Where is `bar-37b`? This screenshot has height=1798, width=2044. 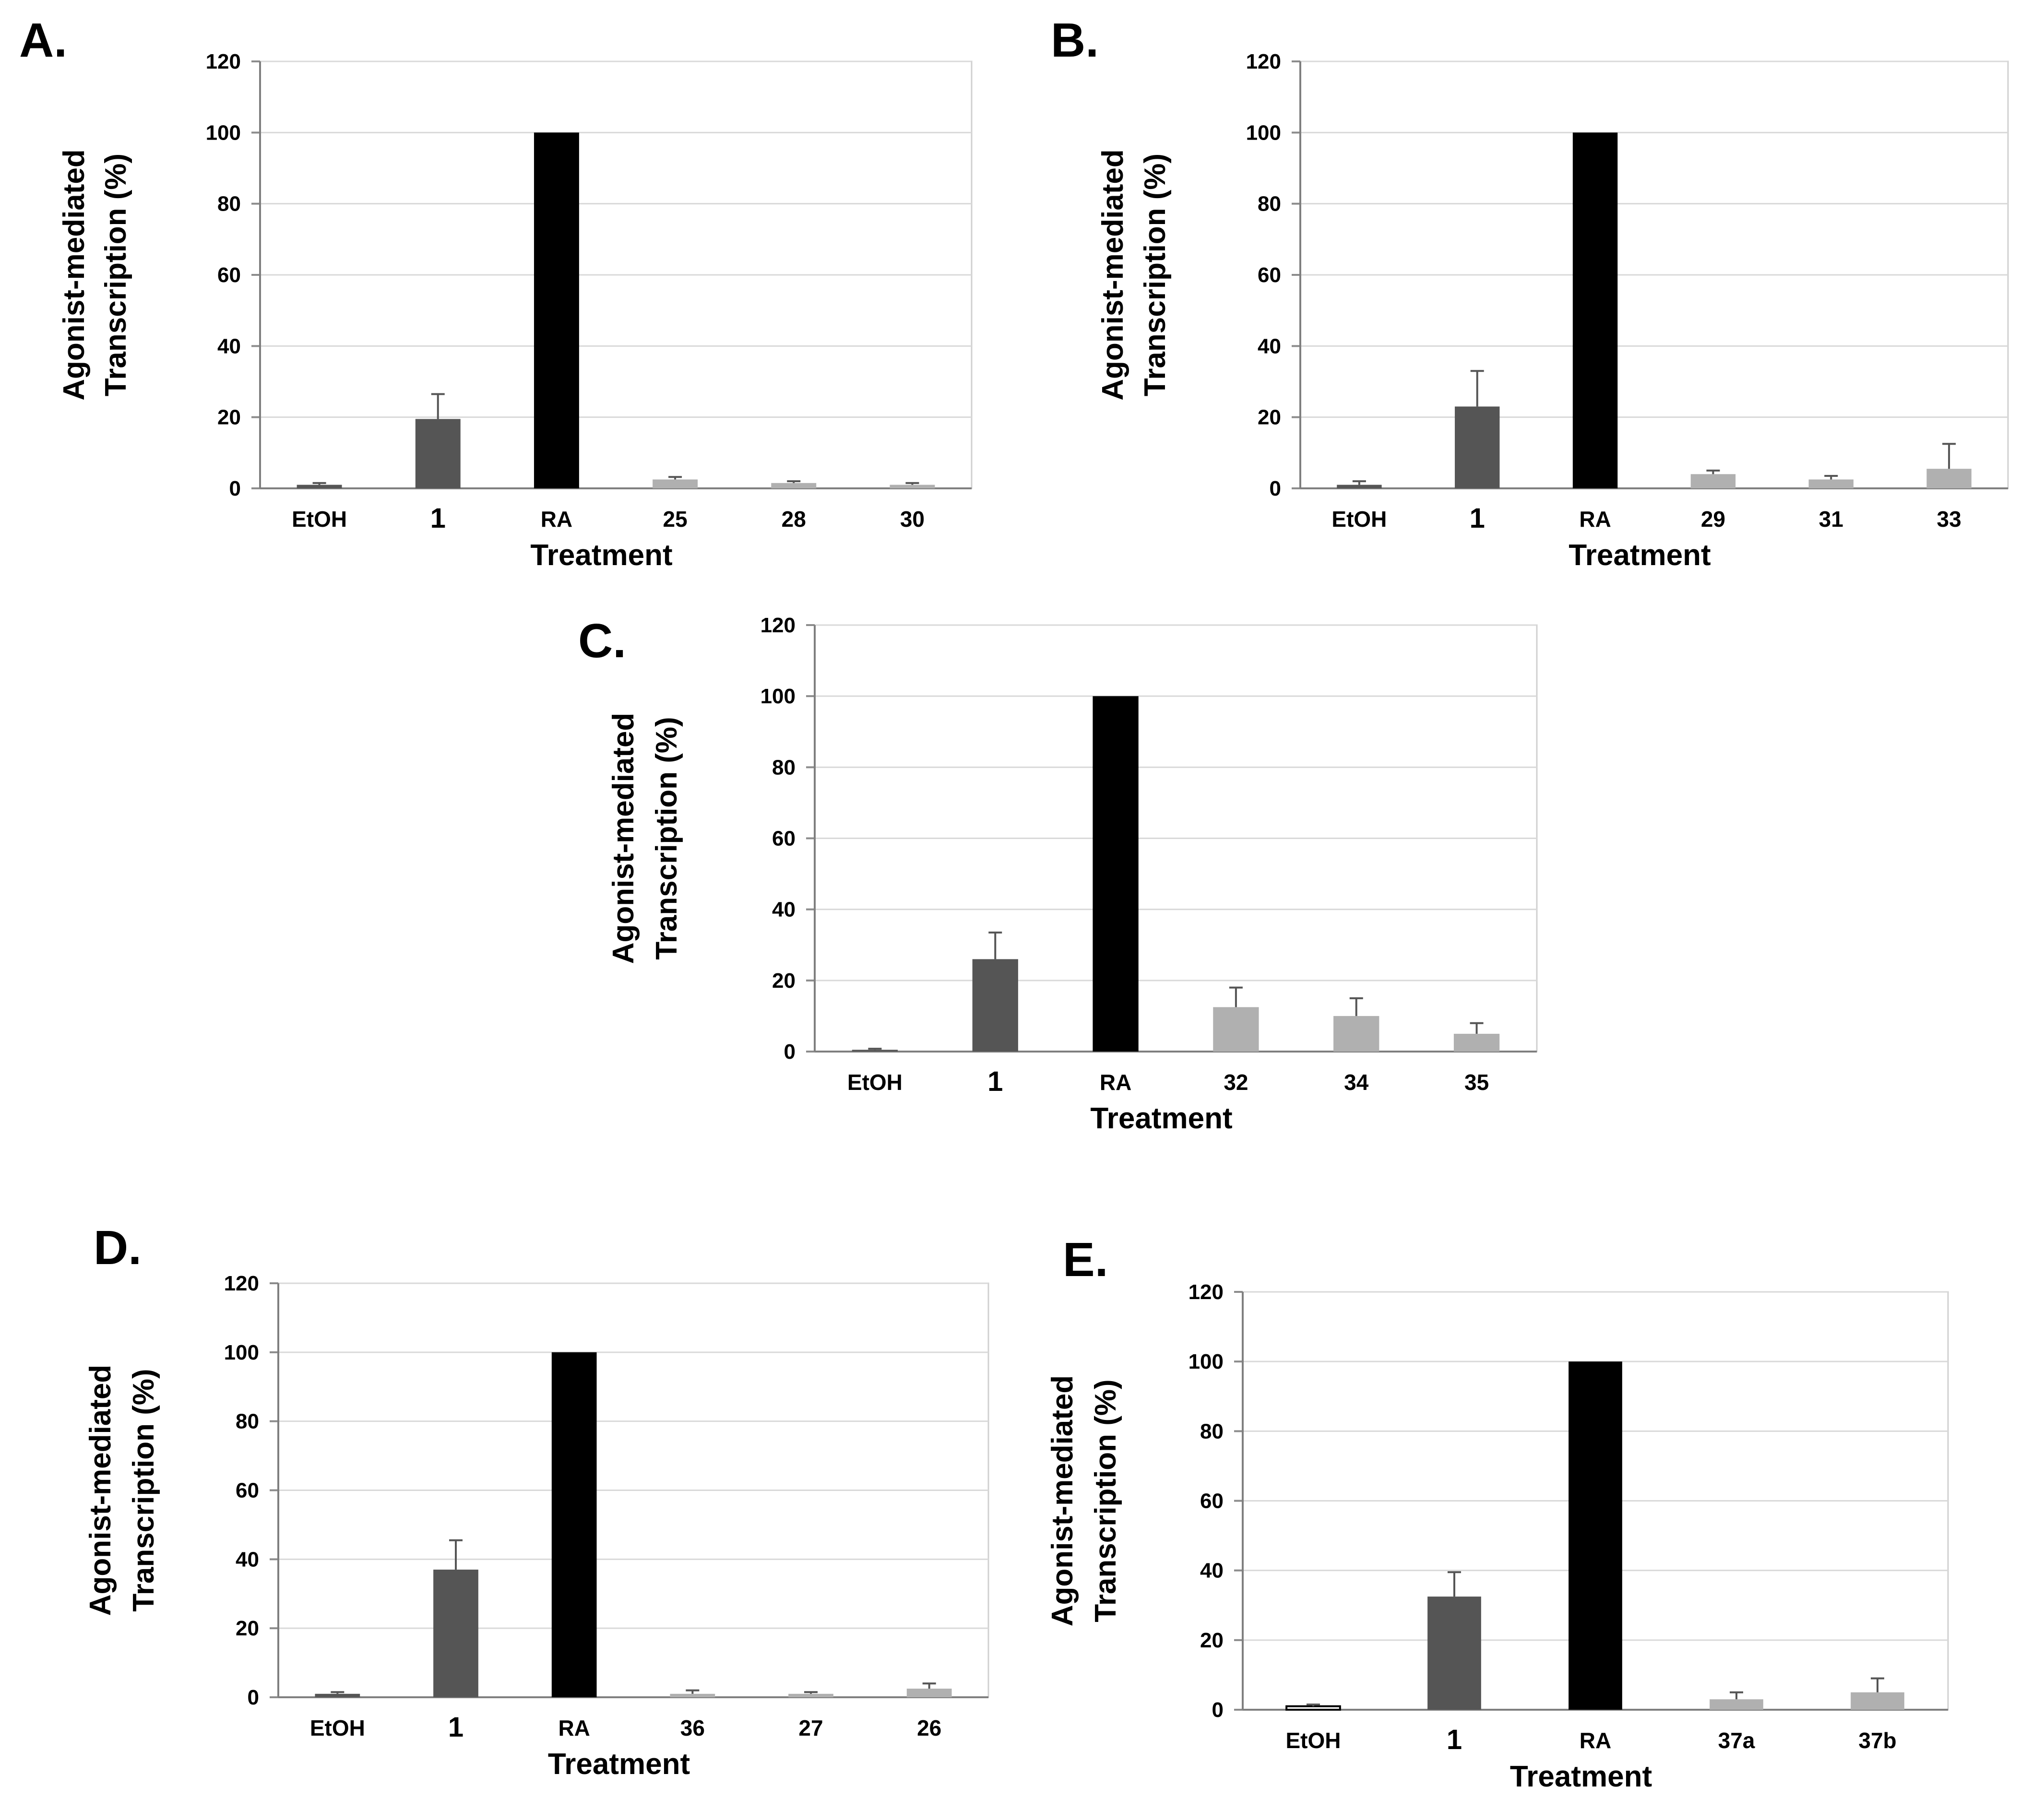 bar-37b is located at coordinates (1877, 1701).